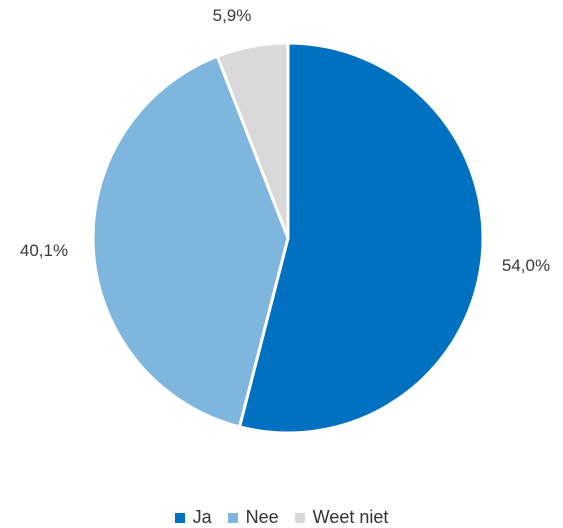 Image resolution: width=563 pixels, height=528 pixels. I want to click on legend-label-ja: Ja, so click(202, 517).